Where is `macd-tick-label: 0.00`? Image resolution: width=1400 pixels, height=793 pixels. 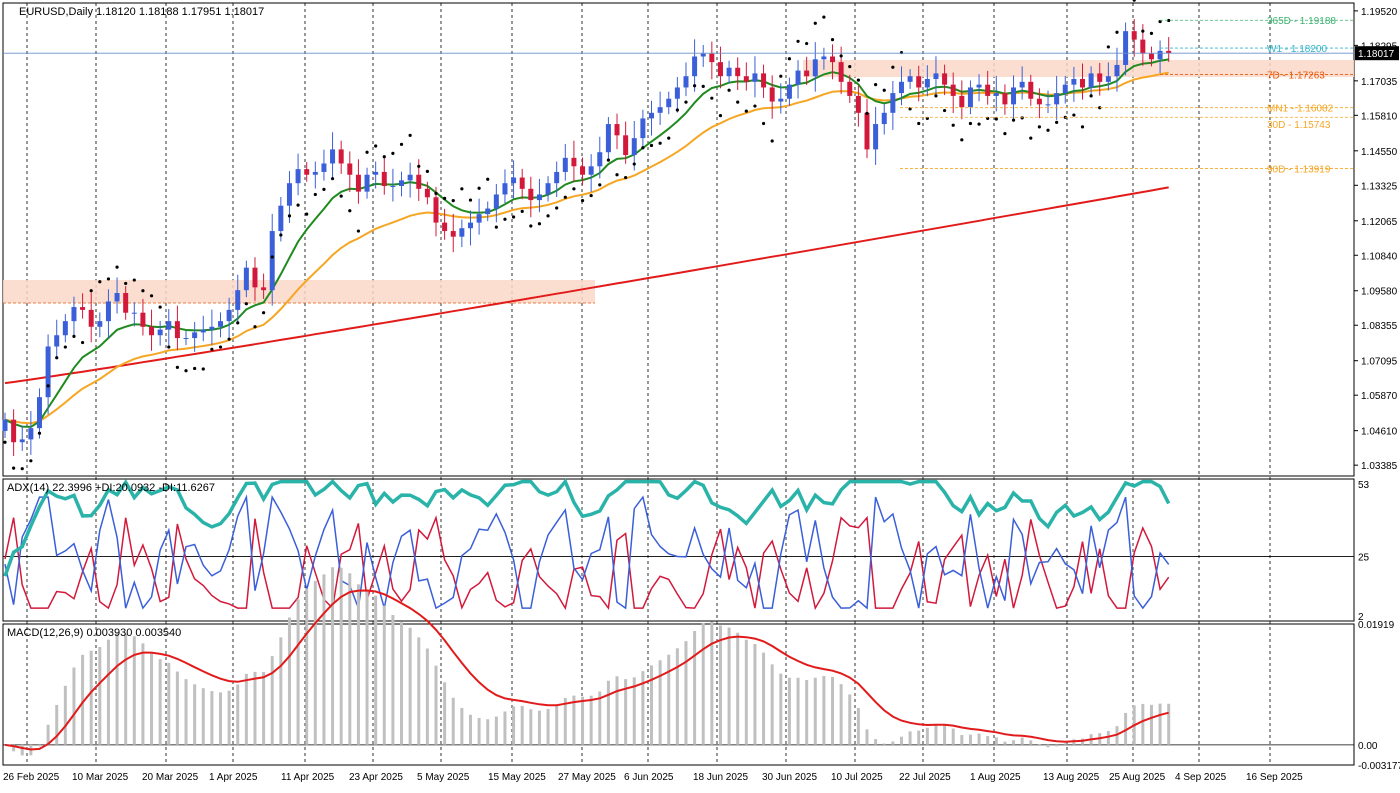 macd-tick-label: 0.00 is located at coordinates (1368, 746).